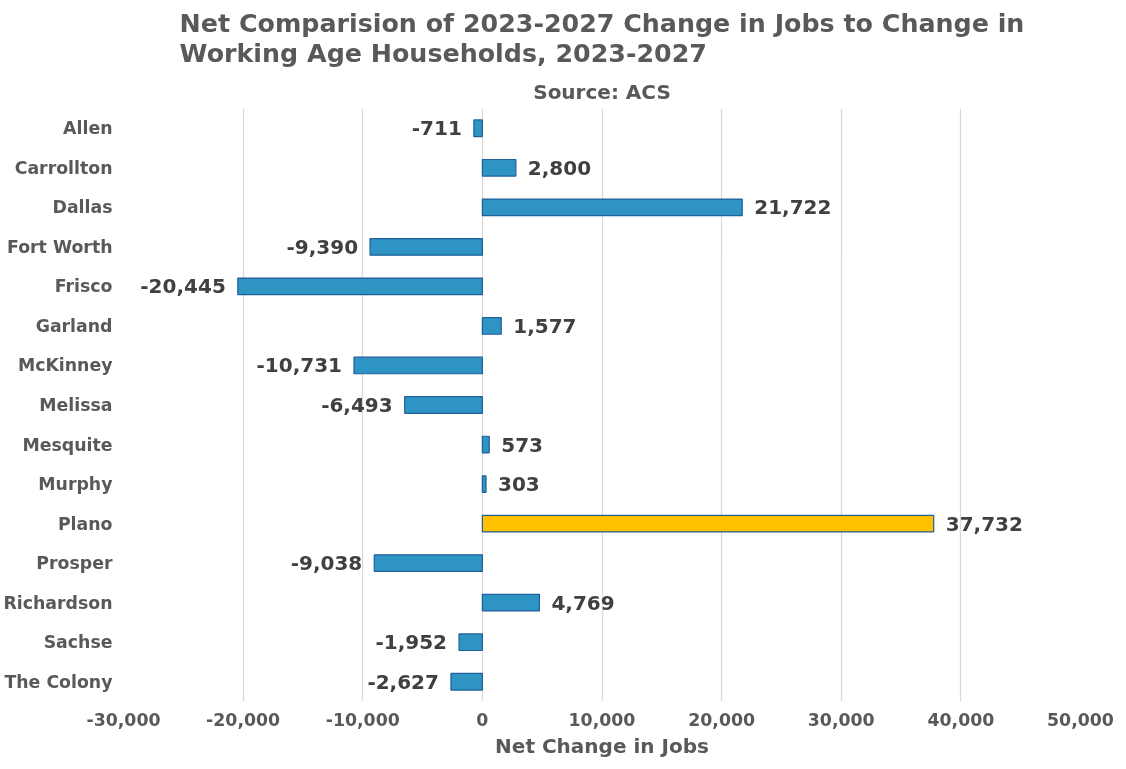 Image resolution: width=1126 pixels, height=769 pixels. I want to click on chart-title: Net Comparision of 2023-2027 Change in Jobs to Change in Working Age Households, 2023-2027, so click(602, 37).